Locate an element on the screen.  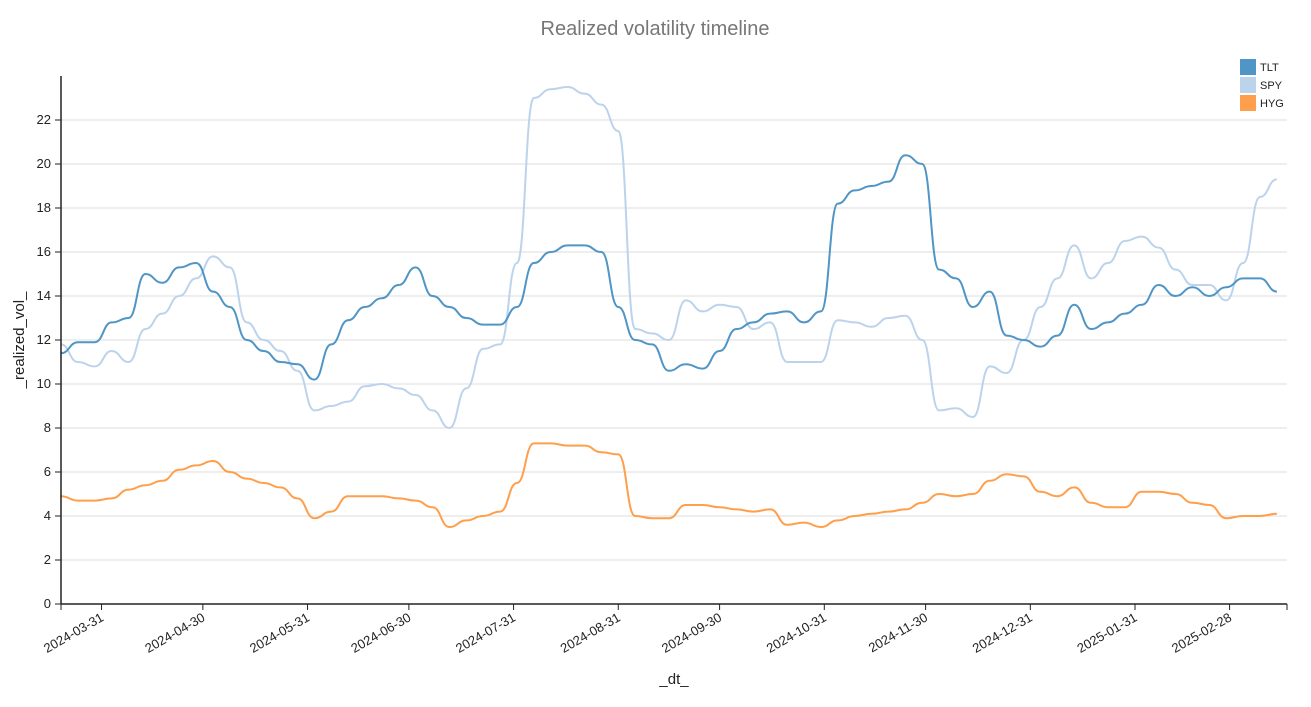
x-tick-label: 2024-06-30 is located at coordinates (380, 633).